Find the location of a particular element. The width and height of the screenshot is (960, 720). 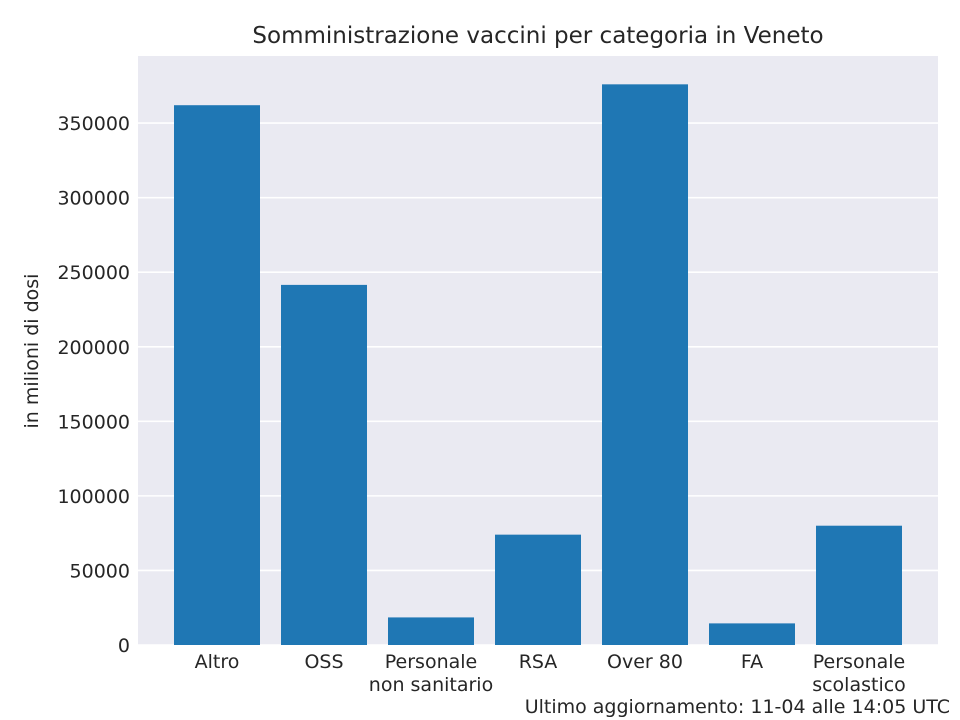

x-tick-label: Personale scolastico is located at coordinates (859, 673).